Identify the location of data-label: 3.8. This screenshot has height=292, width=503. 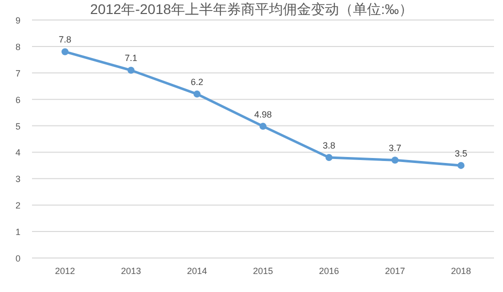
(329, 145).